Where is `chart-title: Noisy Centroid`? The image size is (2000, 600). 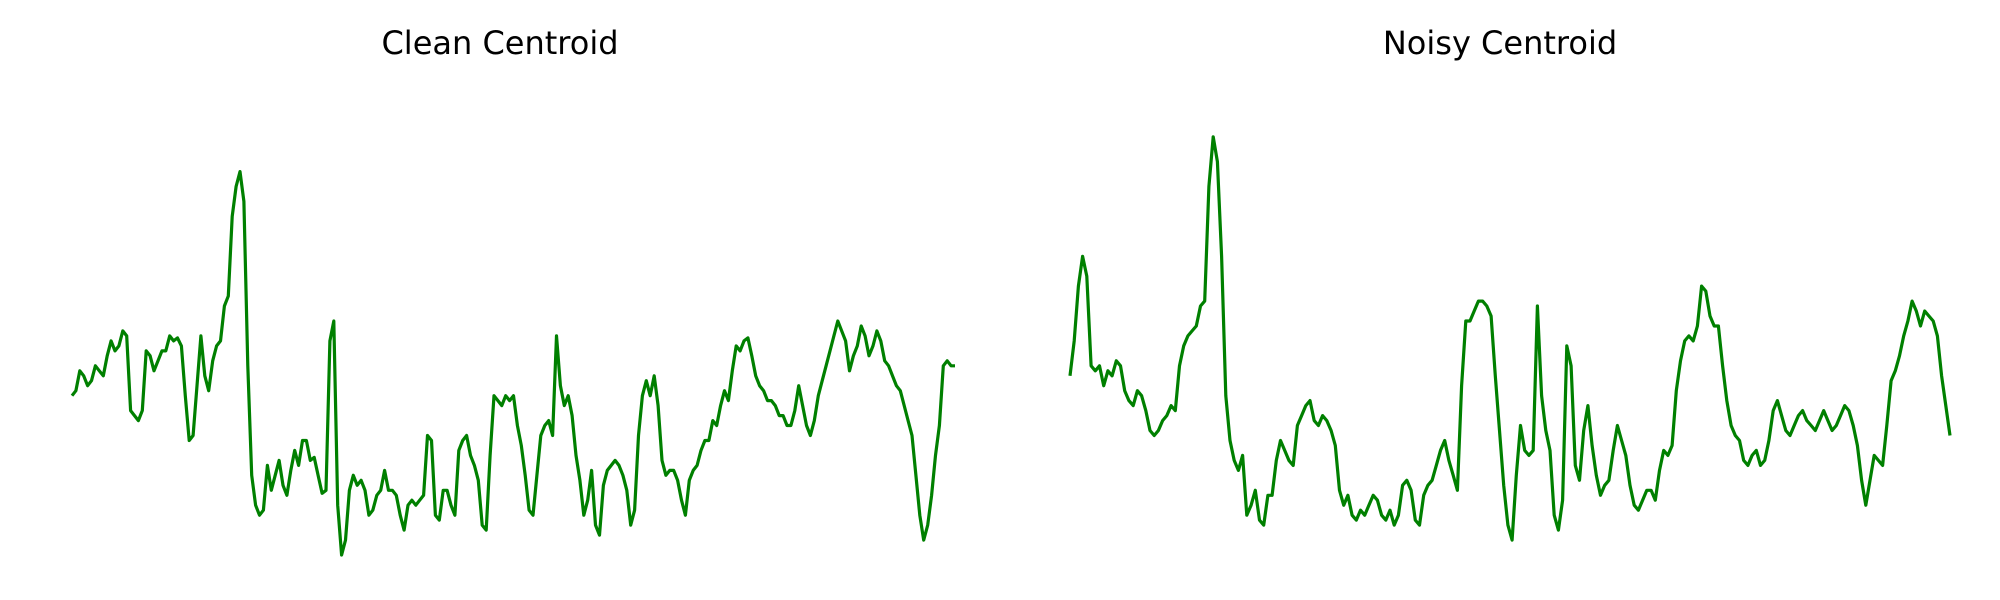 chart-title: Noisy Centroid is located at coordinates (1500, 43).